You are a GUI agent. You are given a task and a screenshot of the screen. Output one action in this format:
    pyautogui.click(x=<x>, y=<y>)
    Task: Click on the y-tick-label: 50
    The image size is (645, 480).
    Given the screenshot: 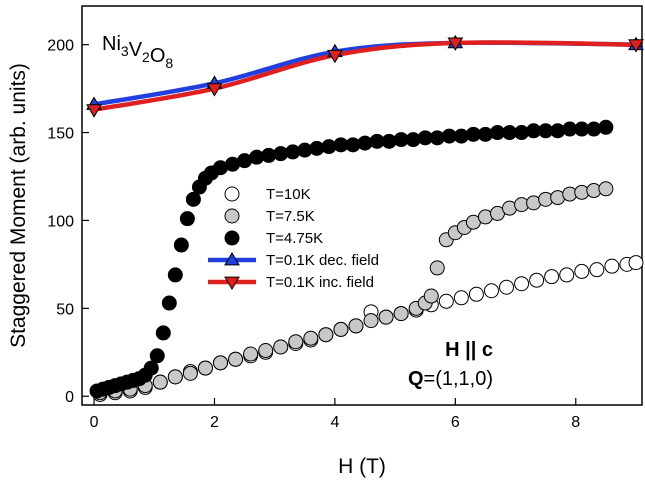 What is the action you would take?
    pyautogui.click(x=65, y=309)
    